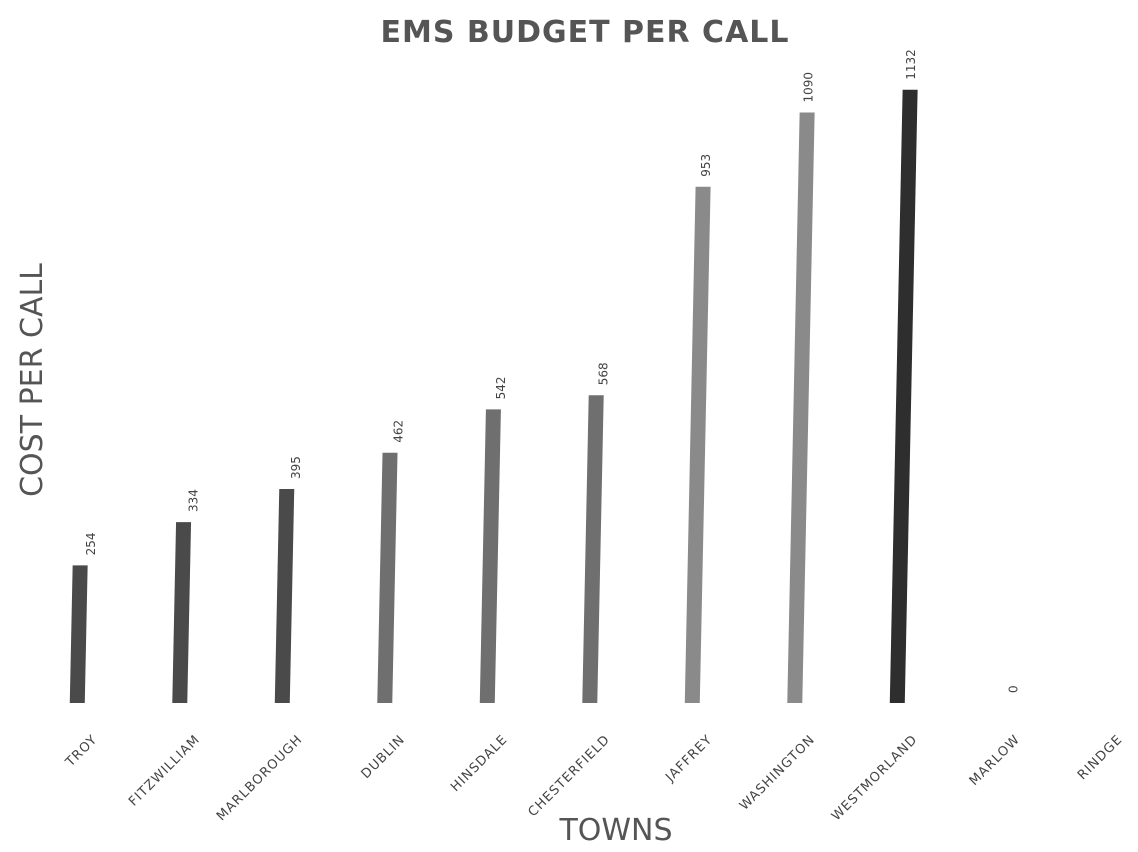 The height and width of the screenshot is (852, 1138). I want to click on x-tick-label-hinsdale: HINSDALE, so click(479, 763).